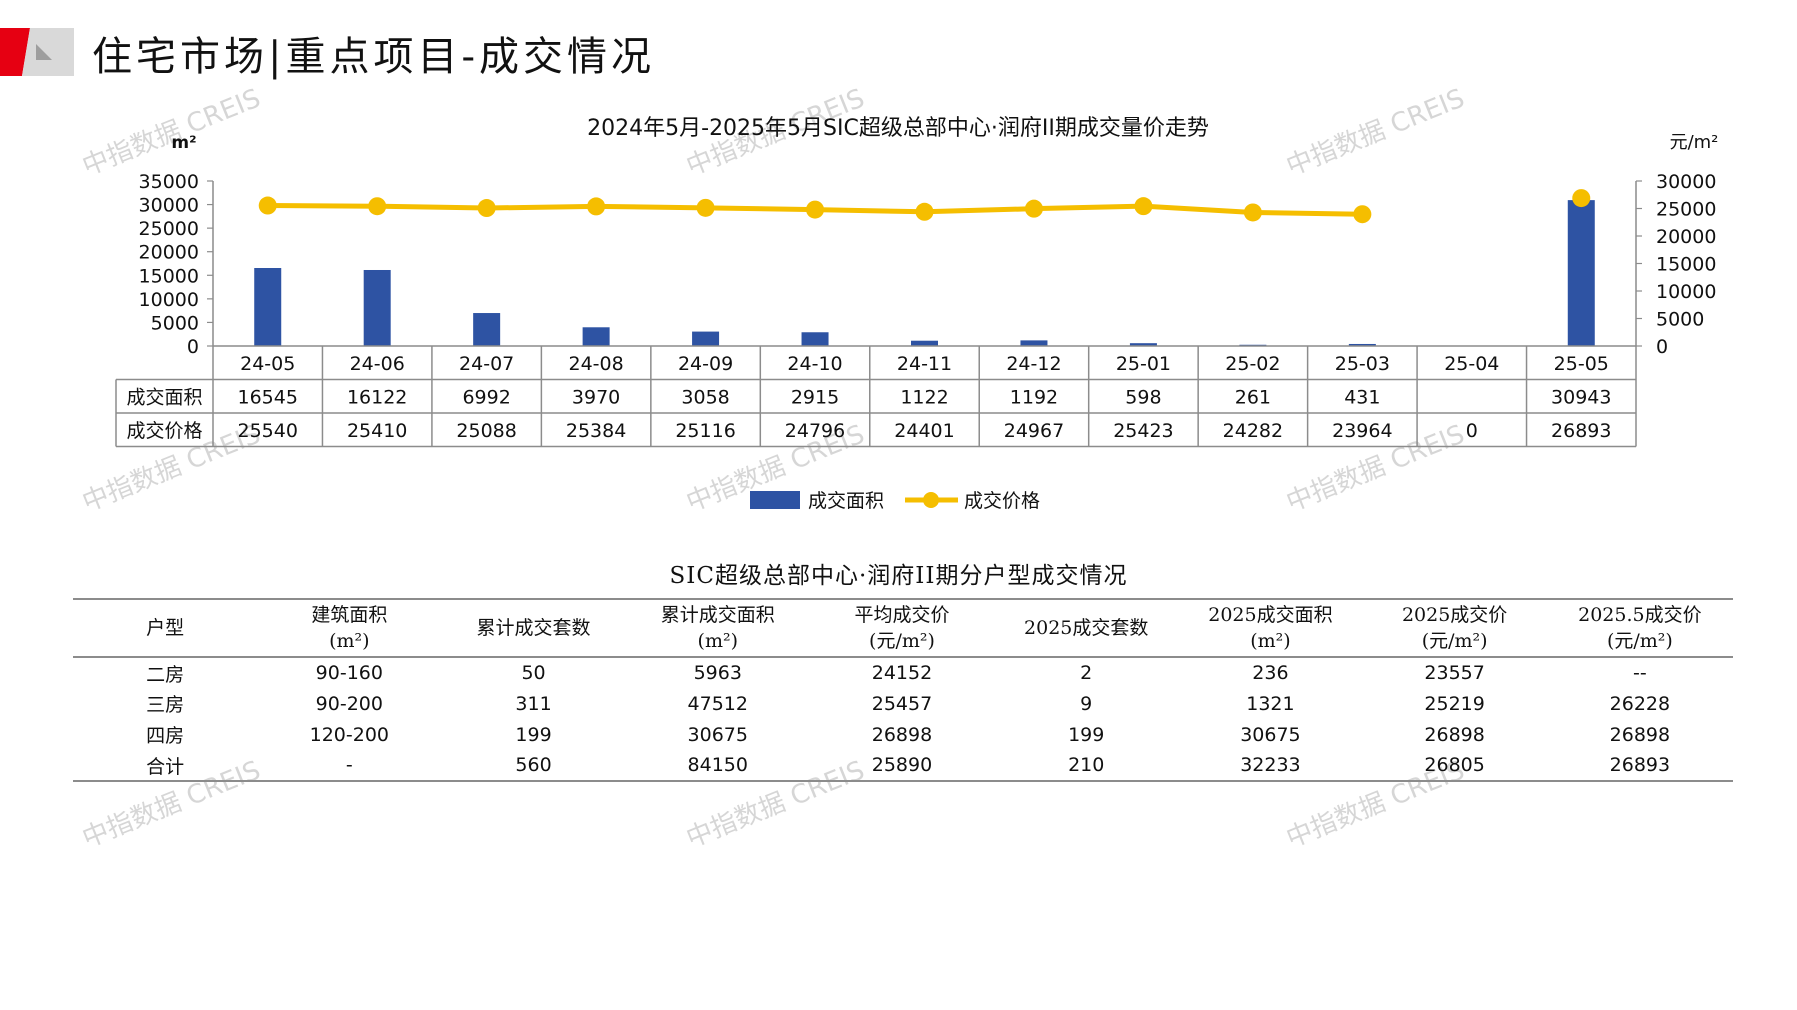 The width and height of the screenshot is (1797, 1010). Describe the element at coordinates (705, 398) in the screenshot. I see `data-label-area: 3058` at that location.